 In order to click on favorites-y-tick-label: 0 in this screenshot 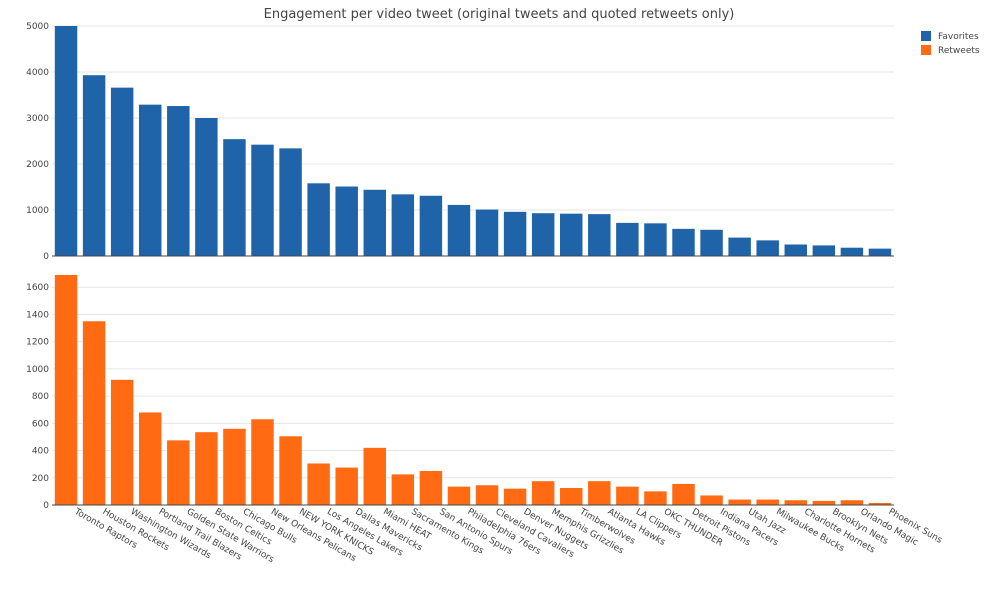, I will do `click(46, 257)`.